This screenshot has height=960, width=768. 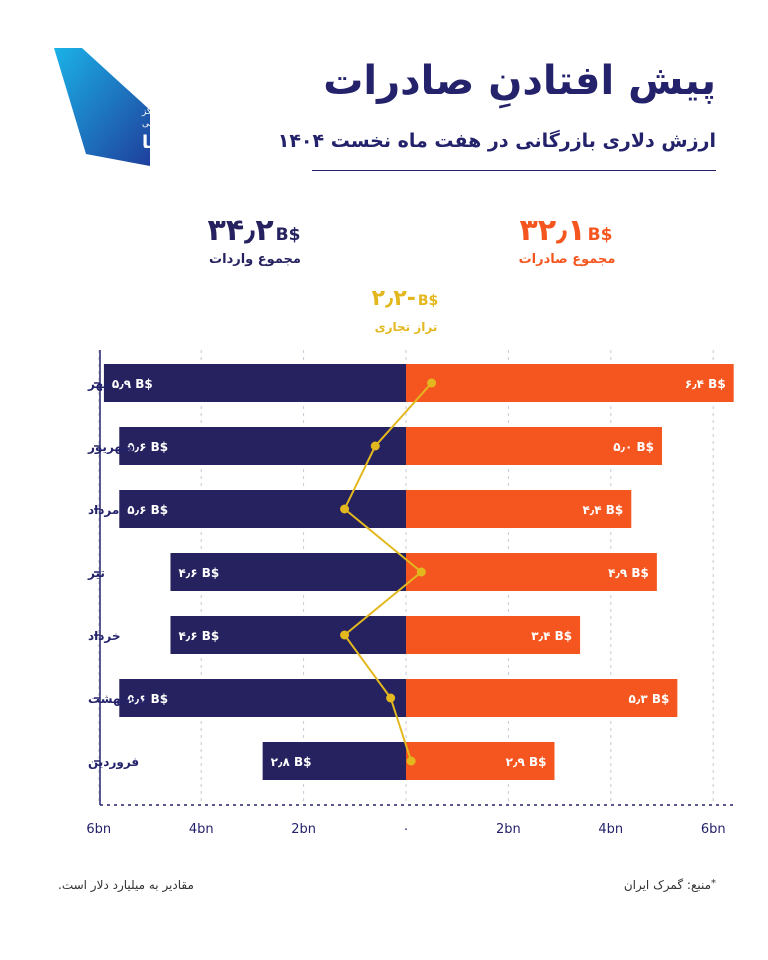 I want to click on source-mark: *, so click(x=713, y=883).